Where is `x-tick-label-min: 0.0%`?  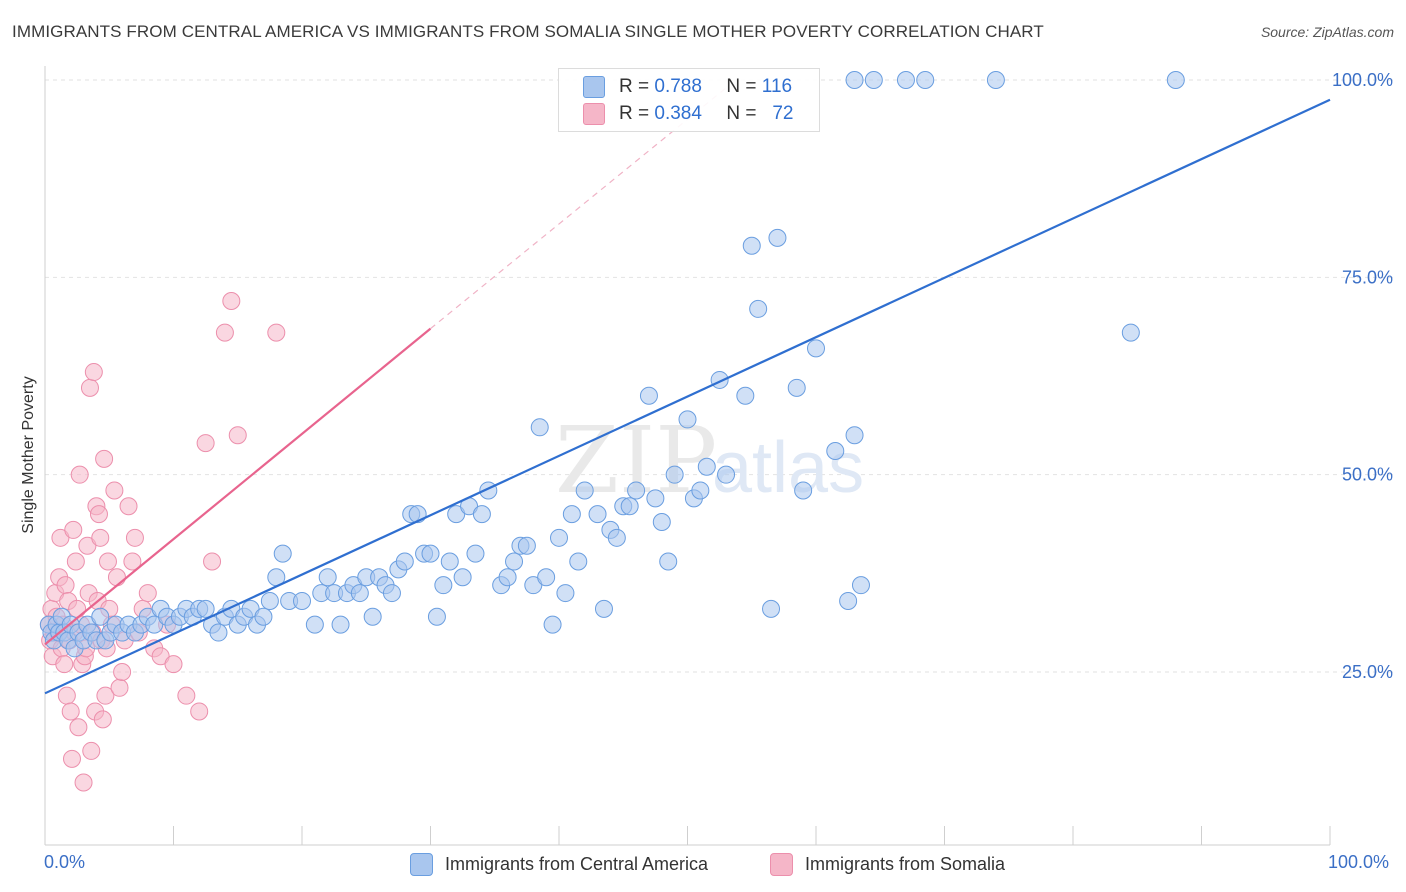
x-tick-label-min: 0.0% is located at coordinates (65, 862).